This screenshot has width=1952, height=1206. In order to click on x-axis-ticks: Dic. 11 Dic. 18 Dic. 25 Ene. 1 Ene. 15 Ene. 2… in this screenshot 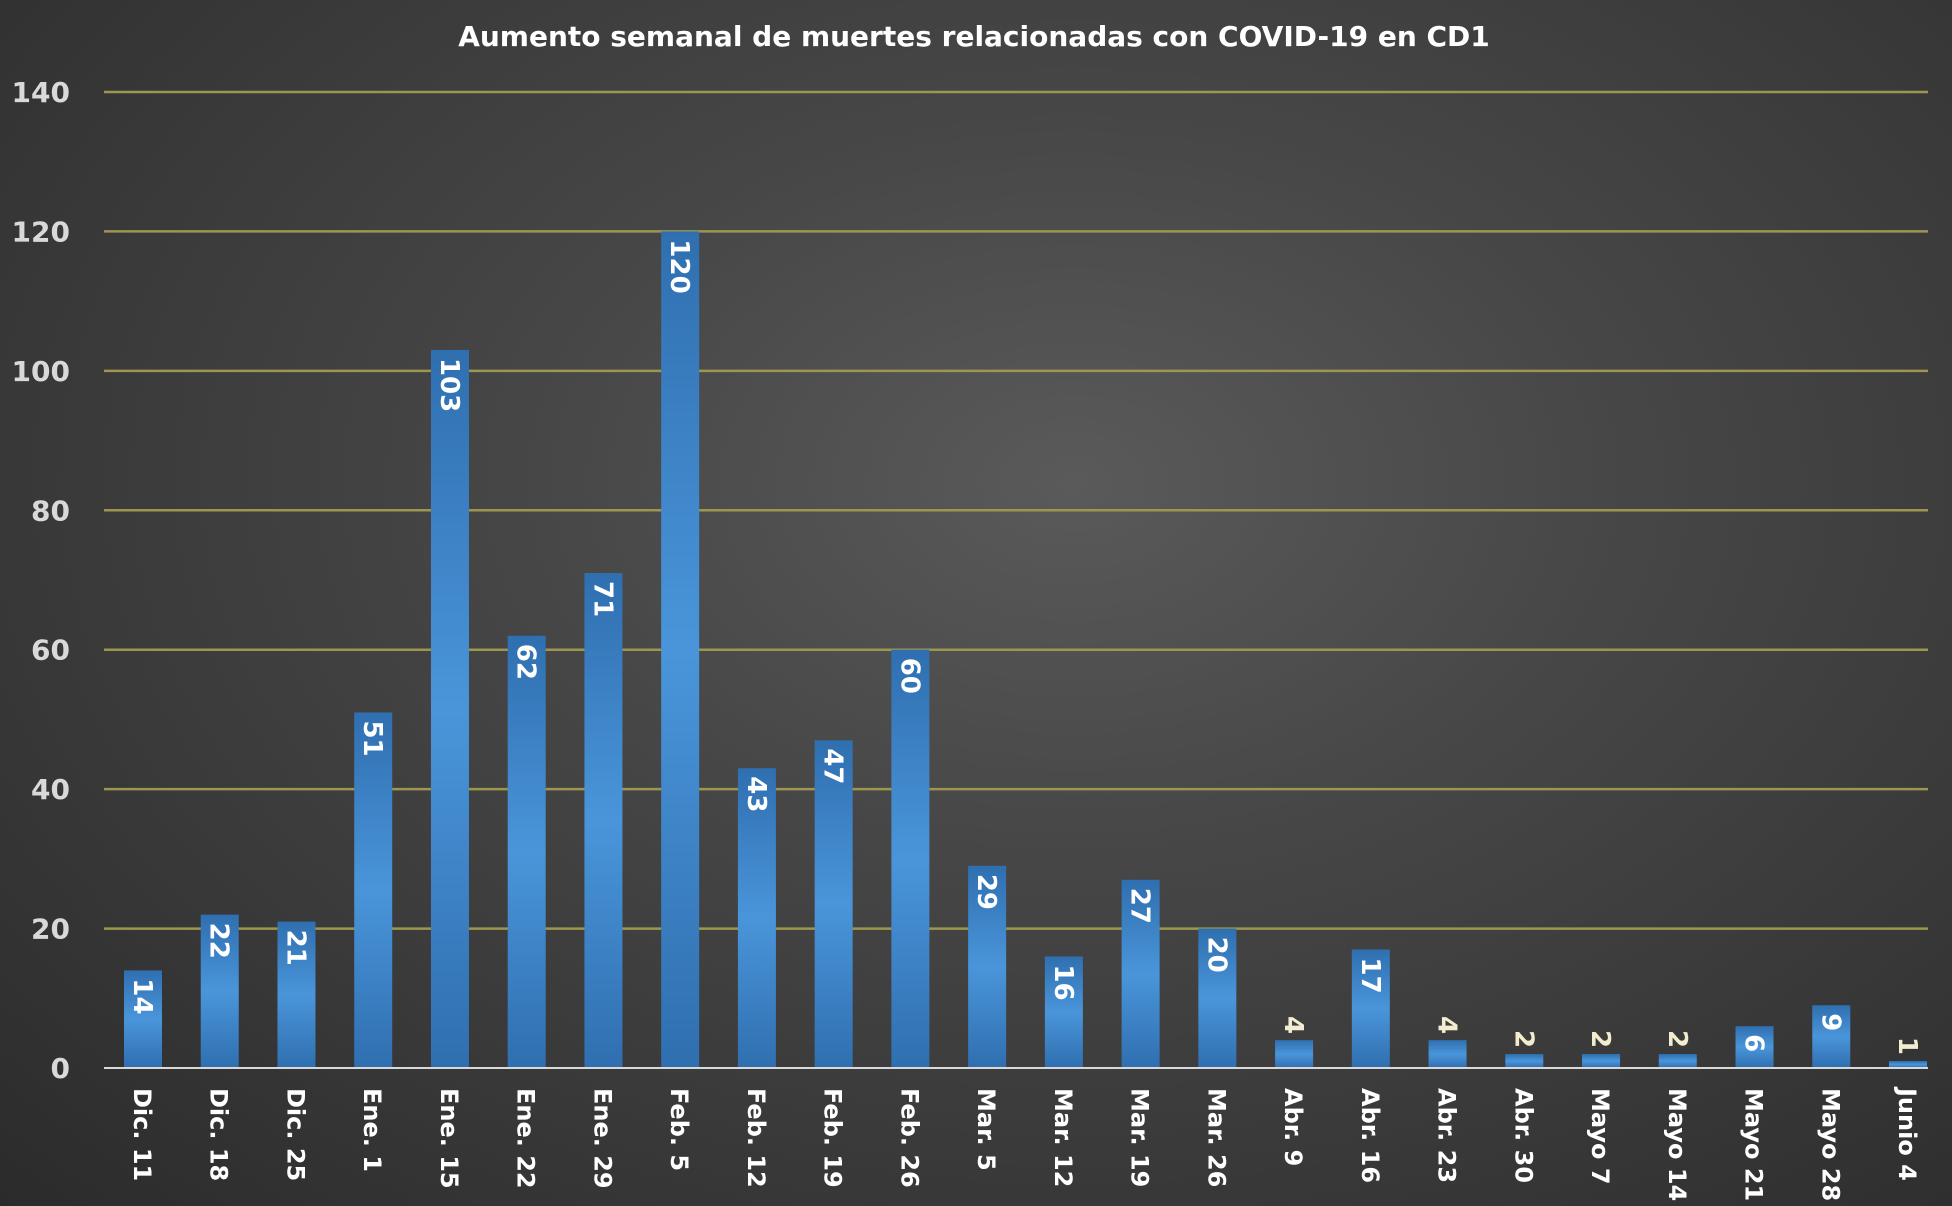, I will do `click(1024, 1143)`.